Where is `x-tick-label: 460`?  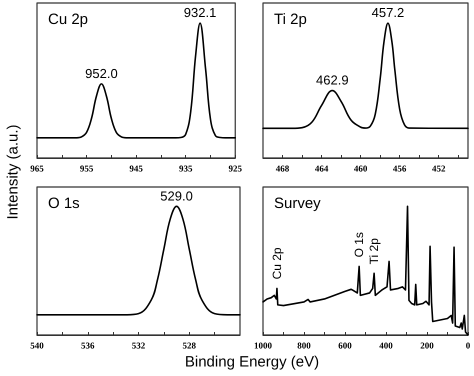 x-tick-label: 460 is located at coordinates (361, 169).